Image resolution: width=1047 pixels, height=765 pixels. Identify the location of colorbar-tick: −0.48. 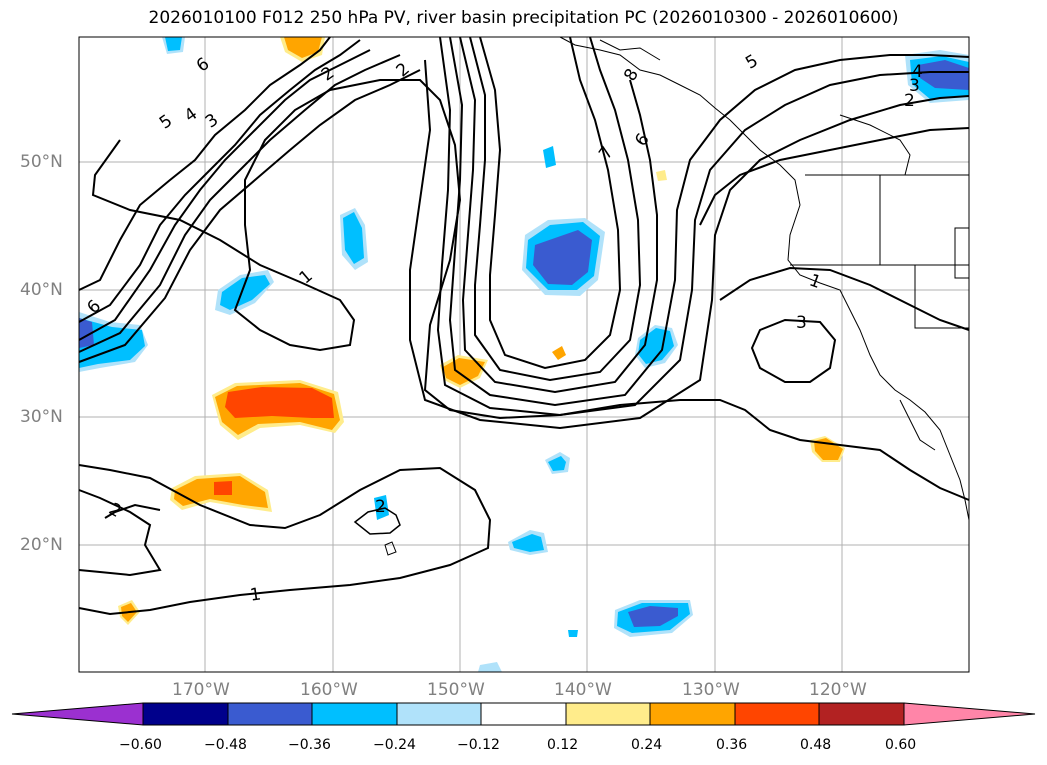
(225, 745).